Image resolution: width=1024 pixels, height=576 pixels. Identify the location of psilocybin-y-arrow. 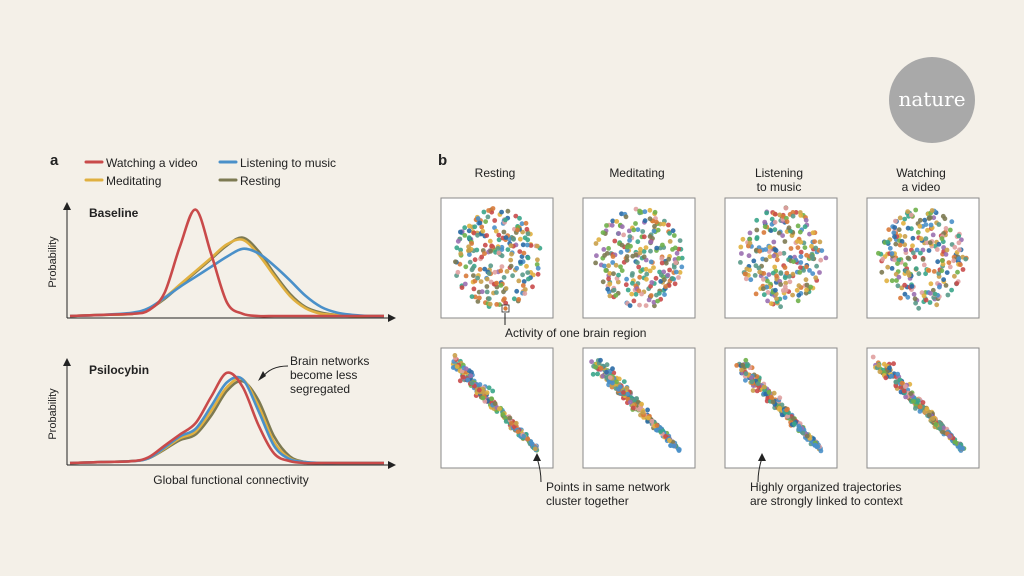
(67, 362).